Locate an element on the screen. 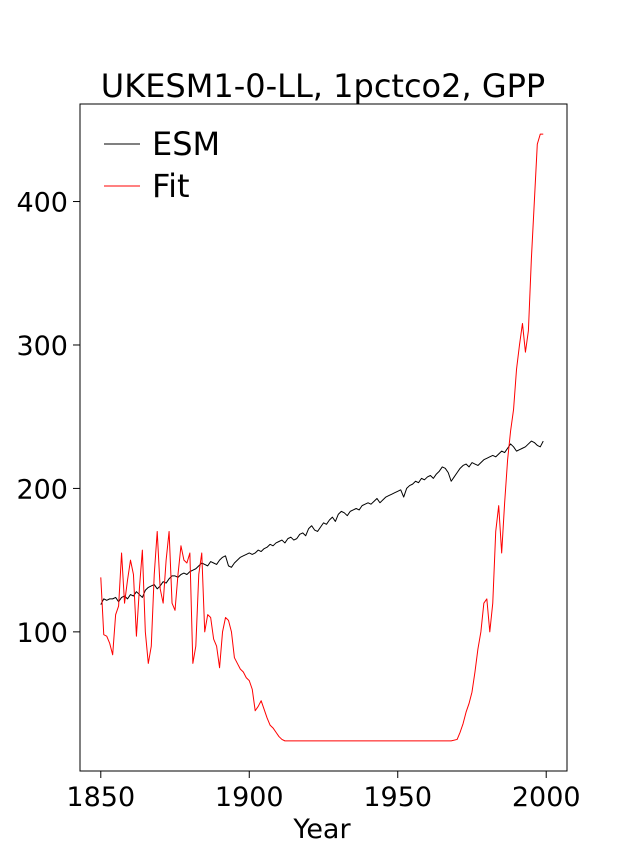  y-tick-label: 300 is located at coordinates (42, 346).